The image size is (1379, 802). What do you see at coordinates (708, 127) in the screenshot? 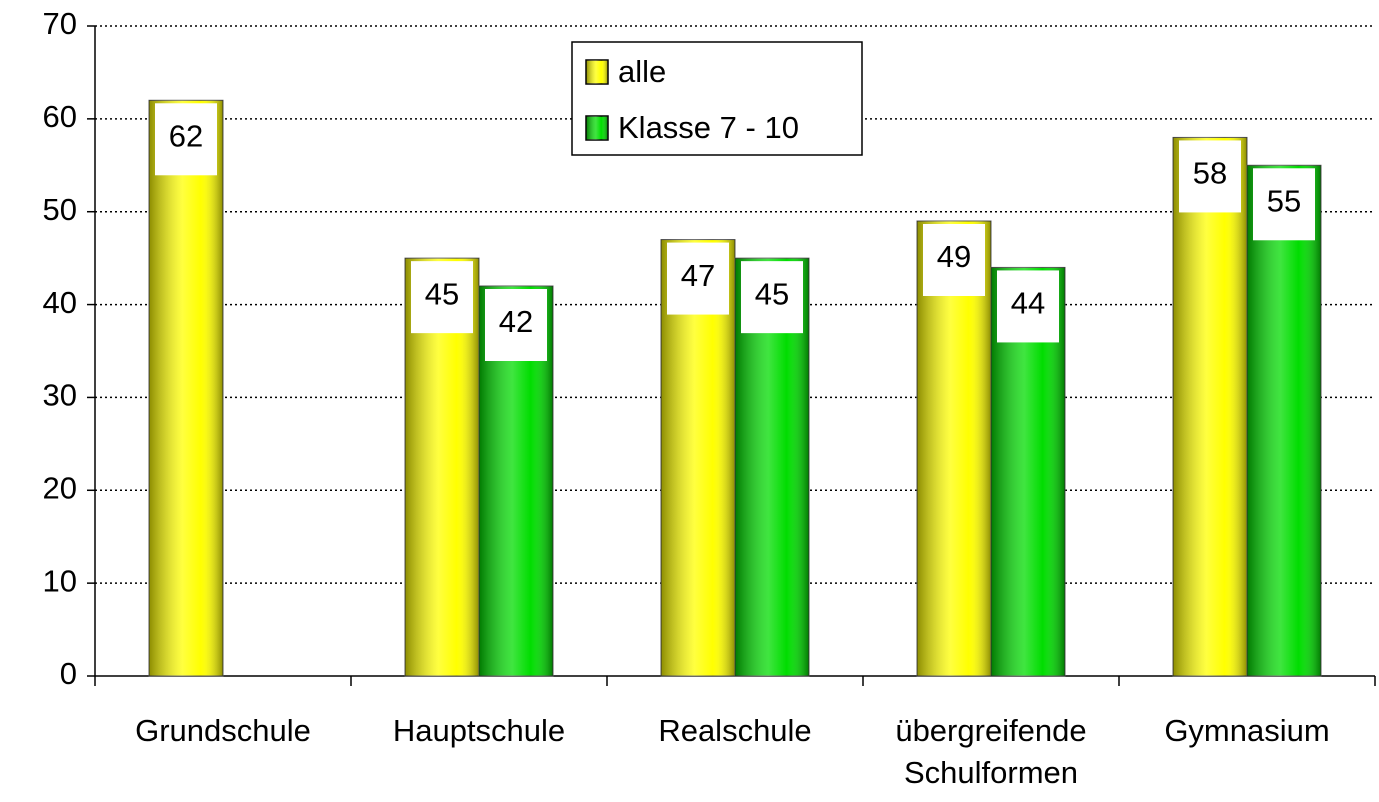
I see `legend-label: Klasse 7 - 10` at bounding box center [708, 127].